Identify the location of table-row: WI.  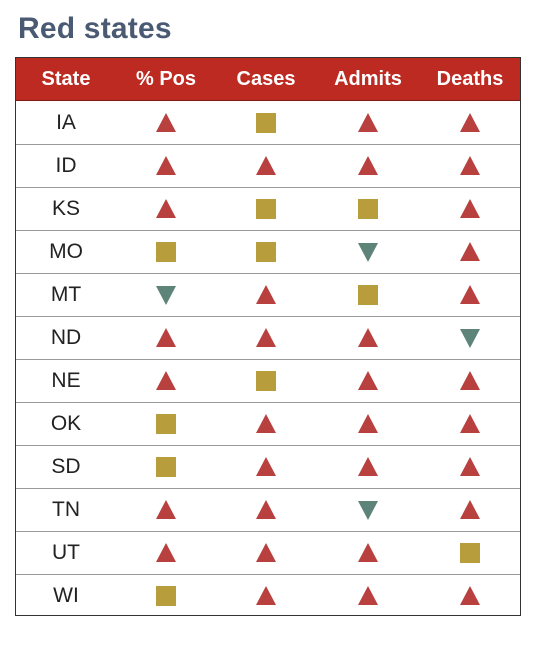
(268, 595).